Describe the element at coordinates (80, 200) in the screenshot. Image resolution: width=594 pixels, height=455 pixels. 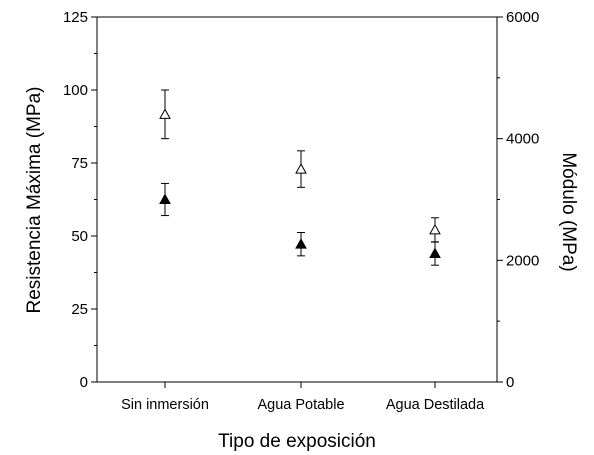
I see `left-axis-ticks: 0 25 50 75 100 125` at that location.